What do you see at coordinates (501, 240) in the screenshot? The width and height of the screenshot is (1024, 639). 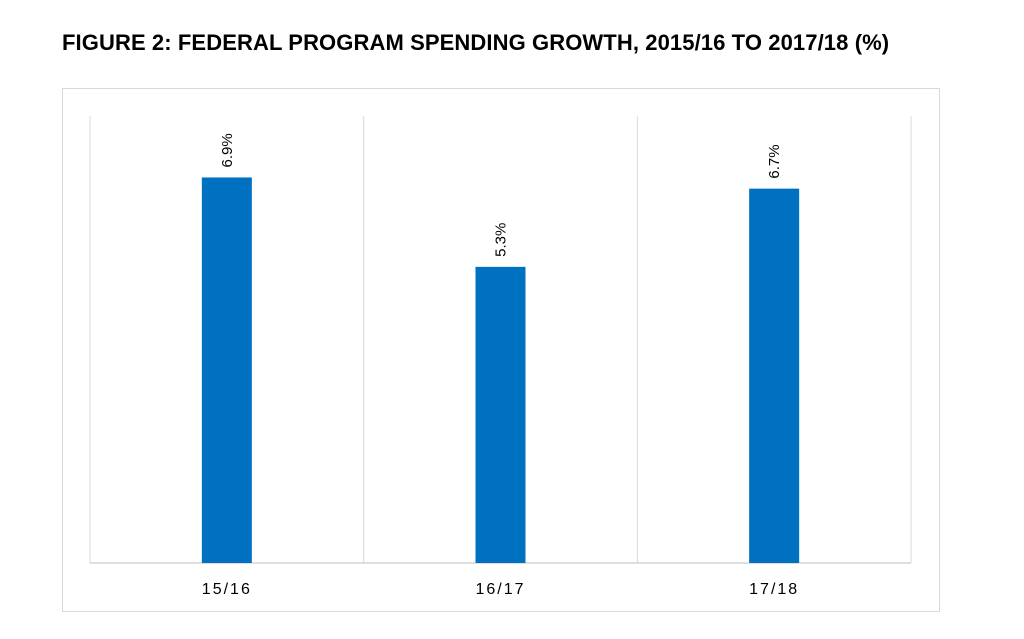 I see `data-label: 5.3%` at bounding box center [501, 240].